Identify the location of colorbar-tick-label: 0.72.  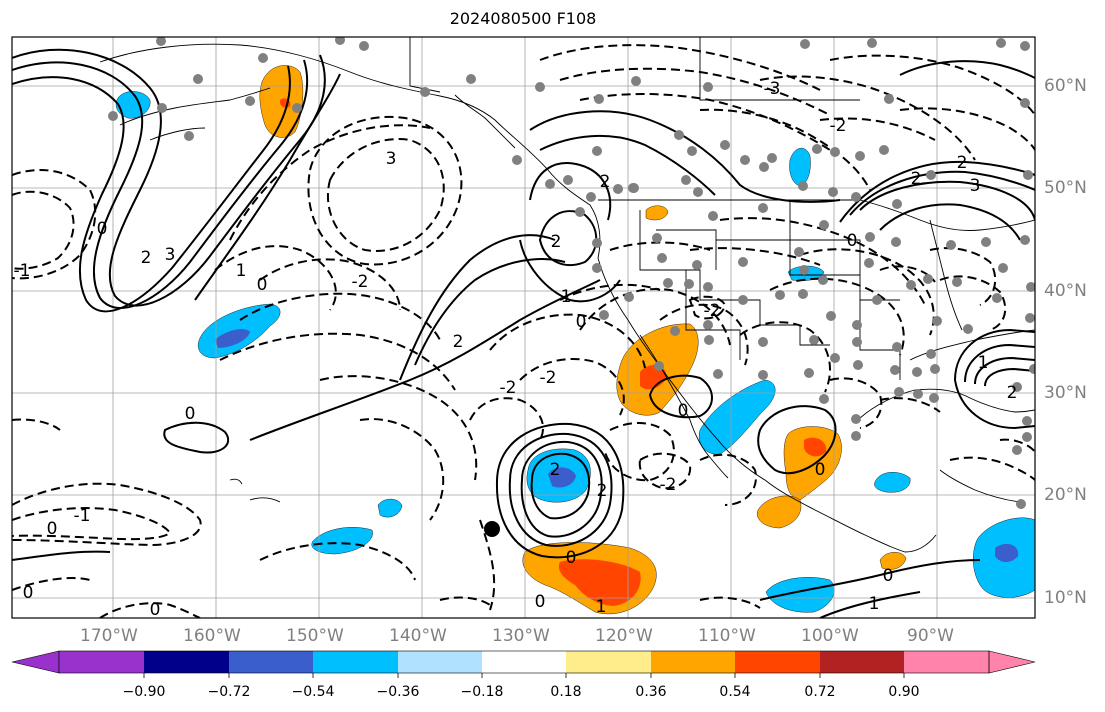
(820, 692).